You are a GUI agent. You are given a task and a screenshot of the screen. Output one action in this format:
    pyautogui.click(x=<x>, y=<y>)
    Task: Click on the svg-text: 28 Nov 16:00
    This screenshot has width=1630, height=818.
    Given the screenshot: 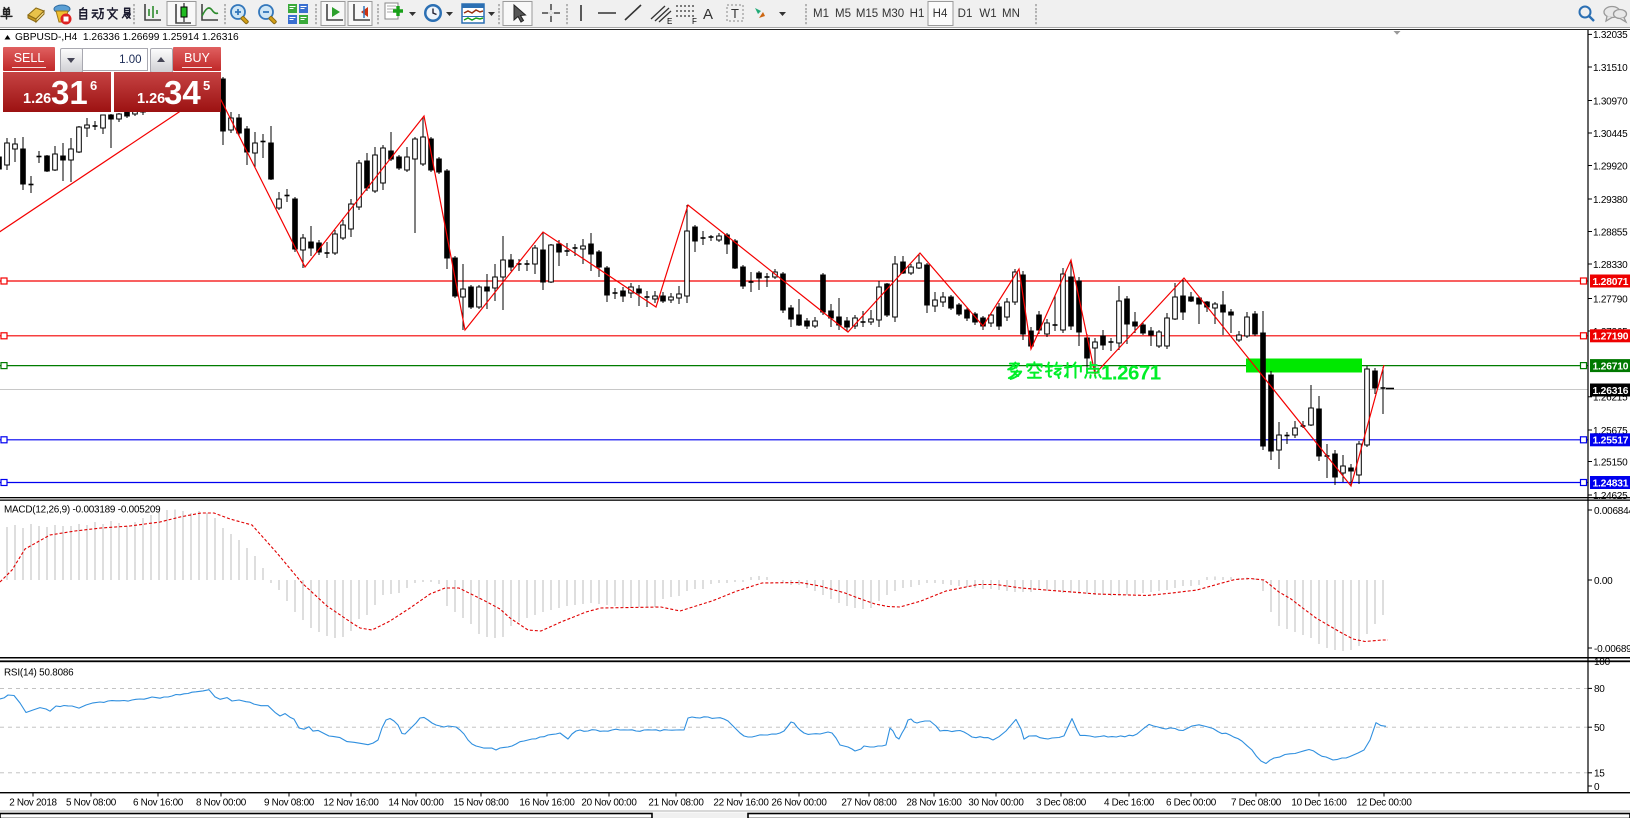 What is the action you would take?
    pyautogui.click(x=934, y=803)
    